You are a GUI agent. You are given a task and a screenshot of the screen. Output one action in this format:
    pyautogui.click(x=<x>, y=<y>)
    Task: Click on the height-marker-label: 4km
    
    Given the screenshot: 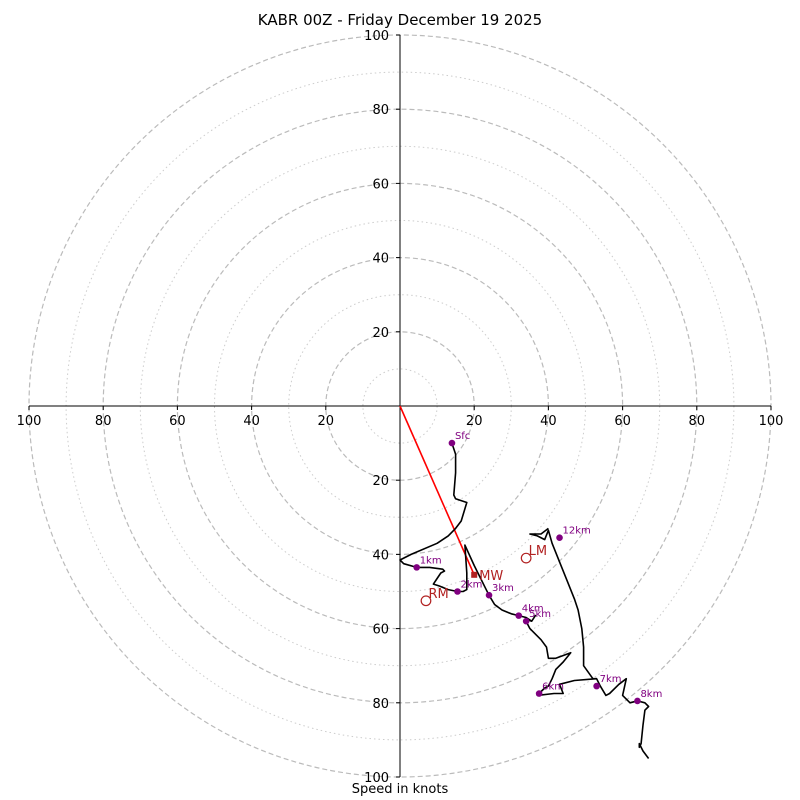 What is the action you would take?
    pyautogui.click(x=533, y=609)
    